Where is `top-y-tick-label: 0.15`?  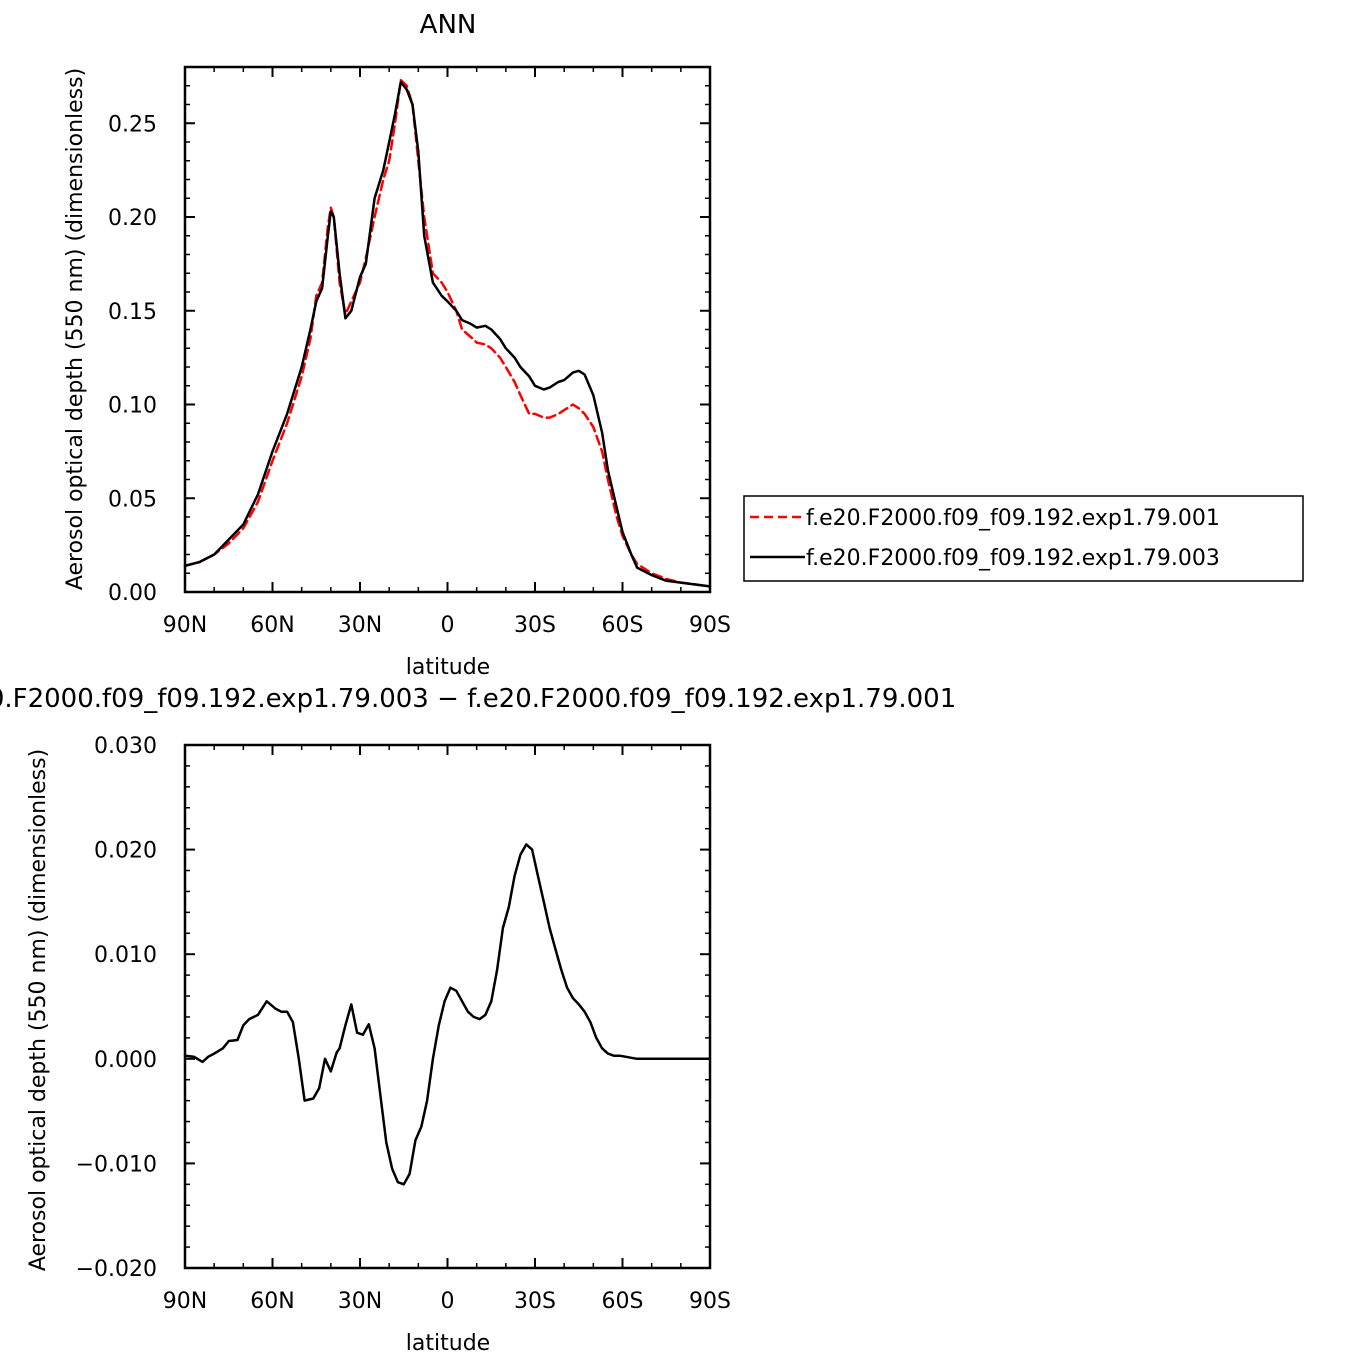
top-y-tick-label: 0.15 is located at coordinates (132, 312).